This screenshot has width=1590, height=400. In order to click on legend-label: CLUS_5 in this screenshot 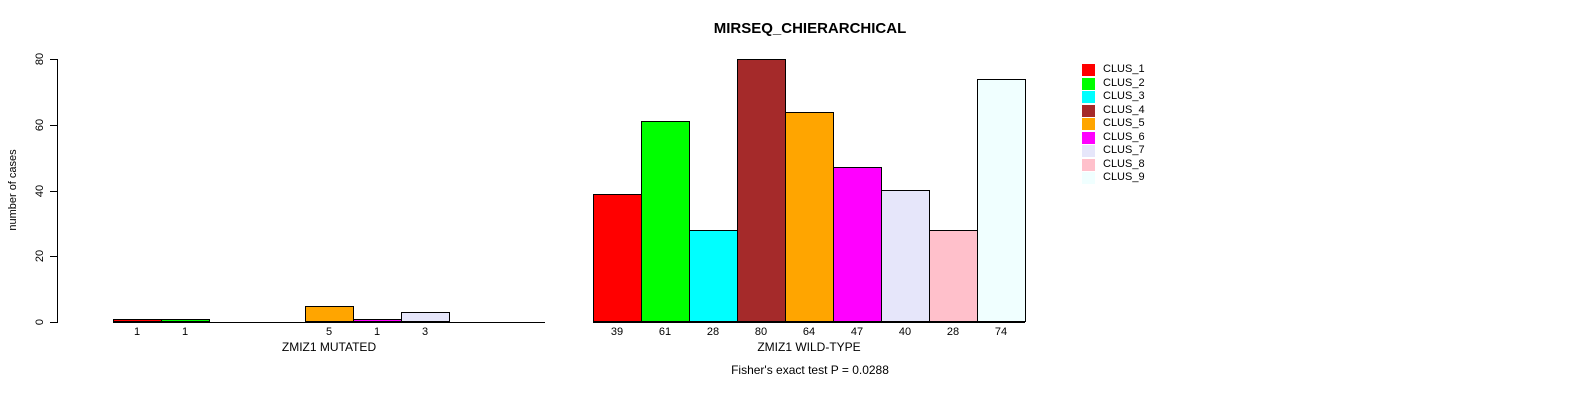, I will do `click(1124, 123)`.